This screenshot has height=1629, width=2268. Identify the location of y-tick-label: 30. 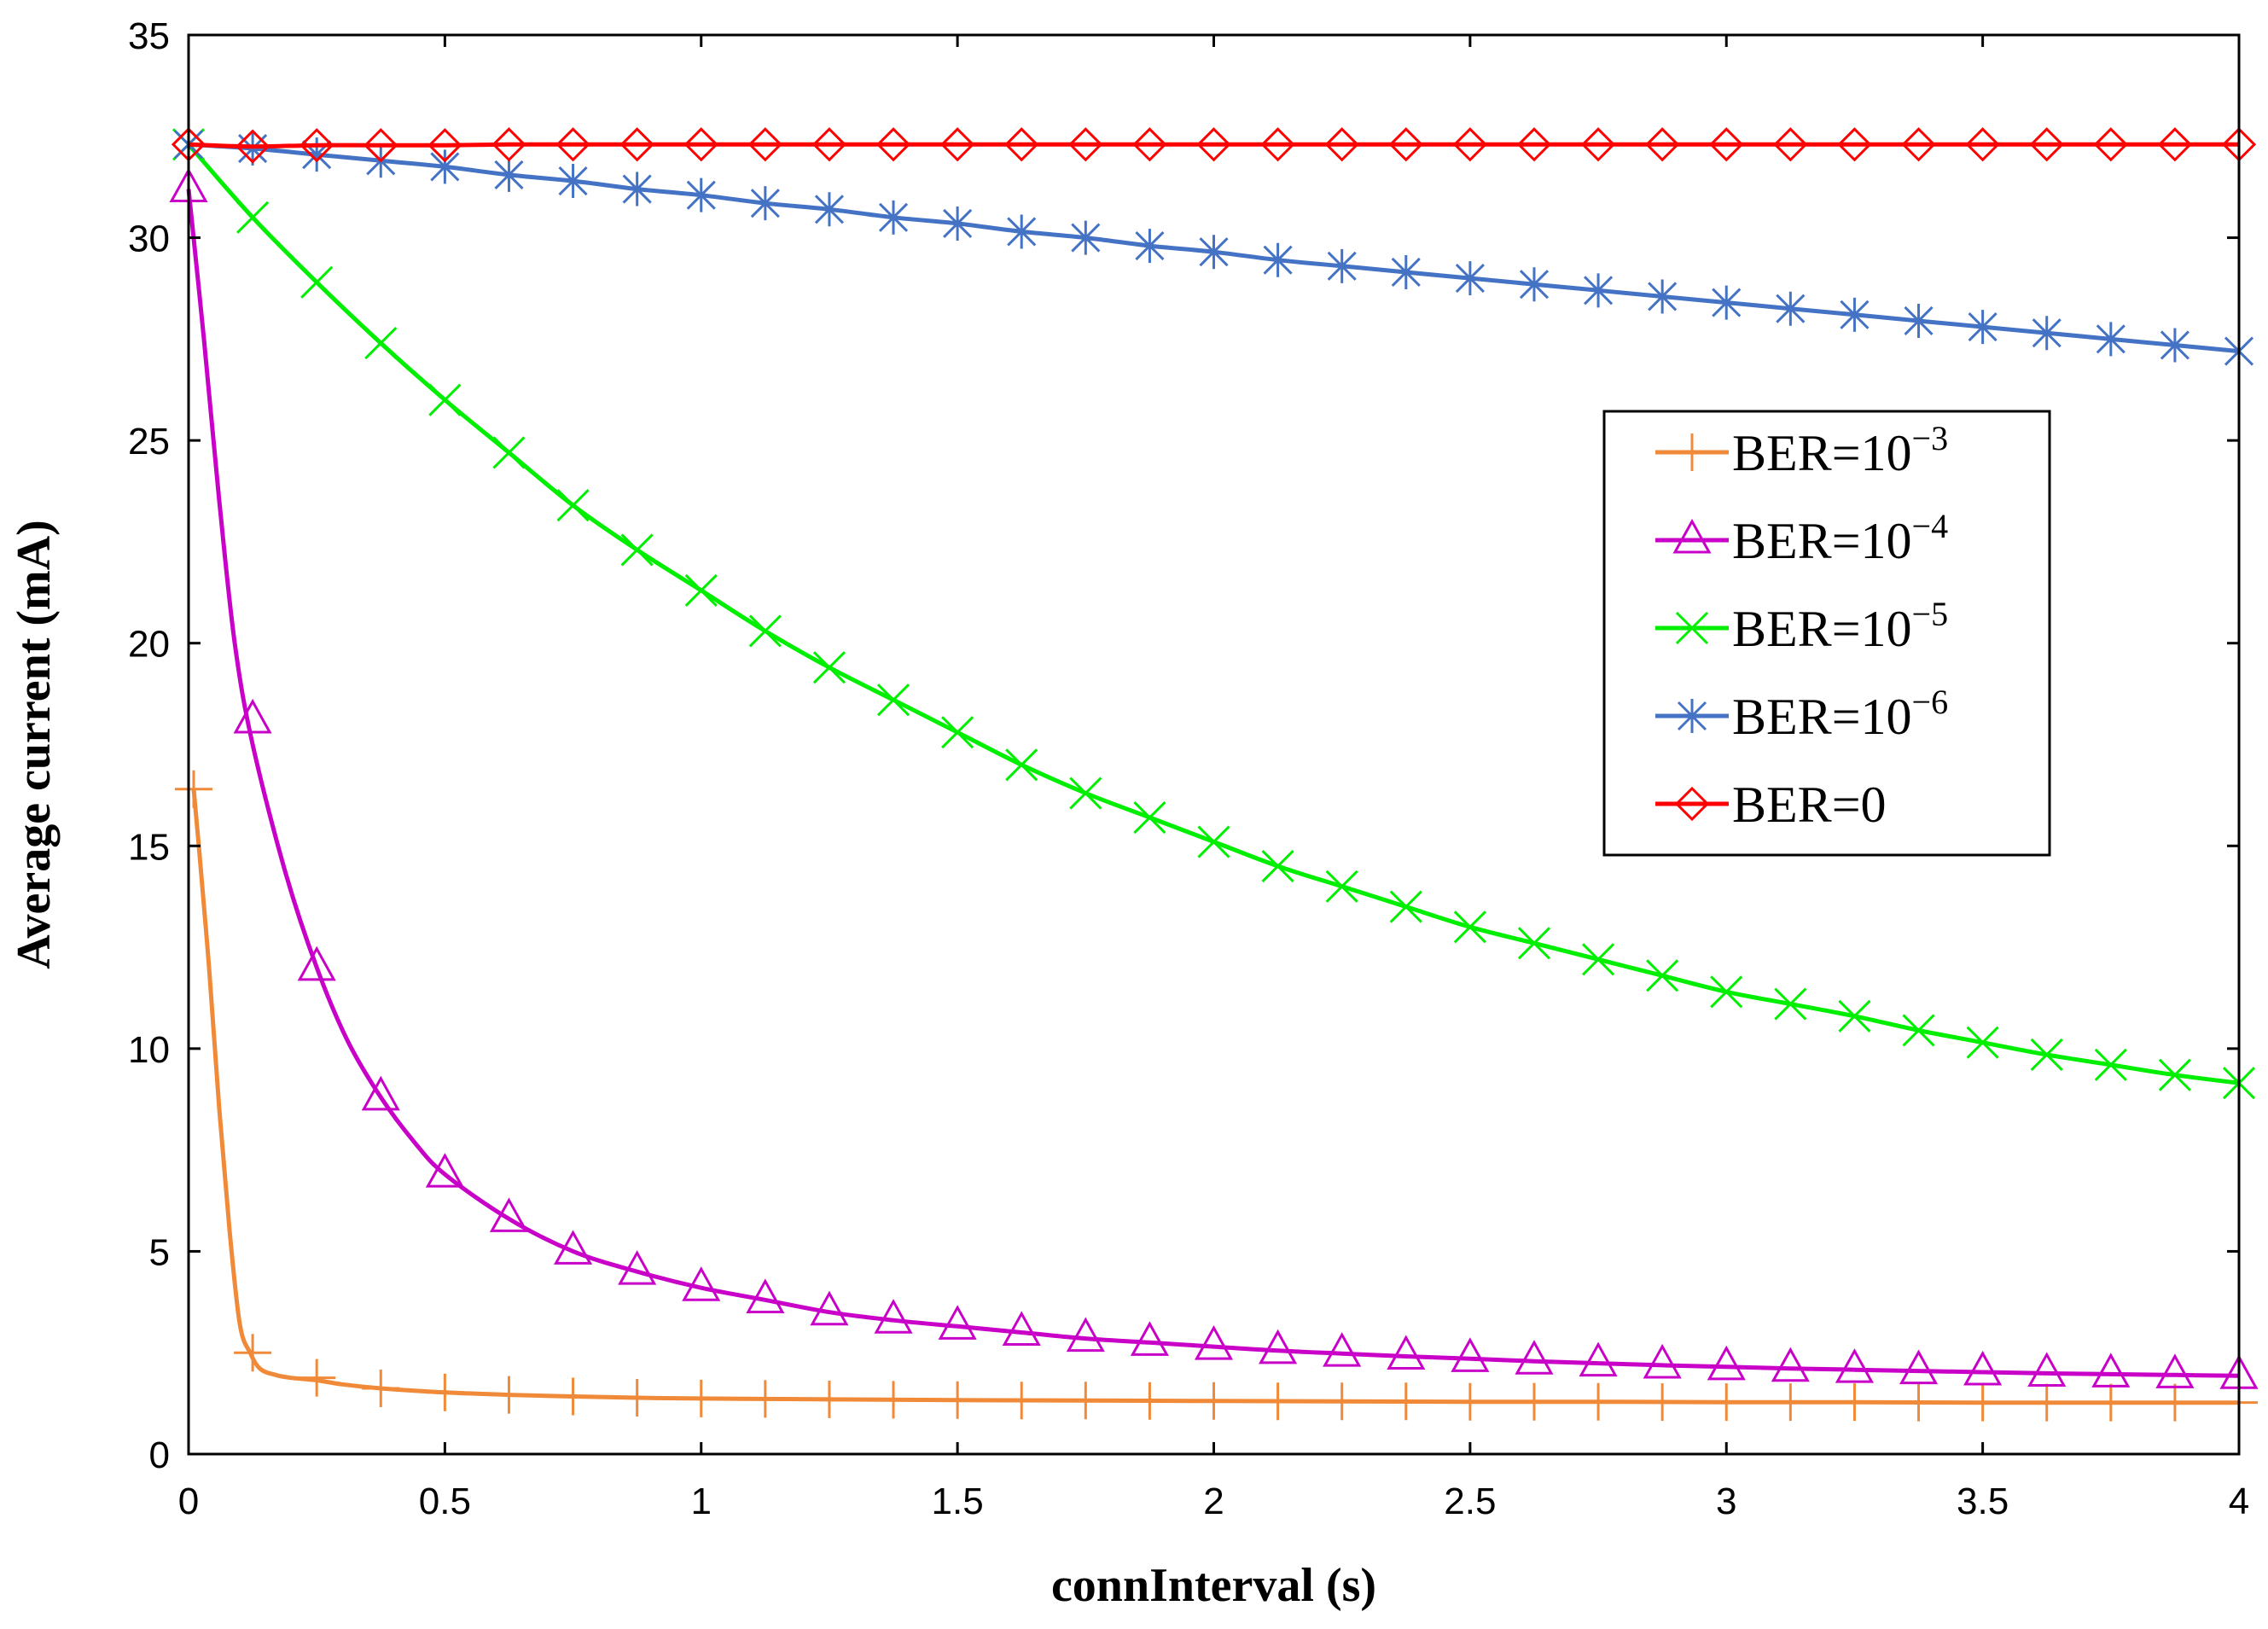
(149, 239).